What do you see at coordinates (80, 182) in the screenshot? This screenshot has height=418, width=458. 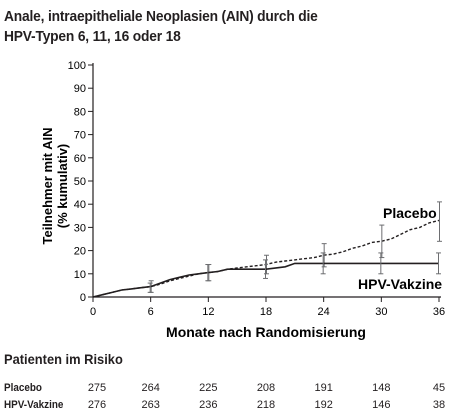 I see `y-tick-label: 50` at bounding box center [80, 182].